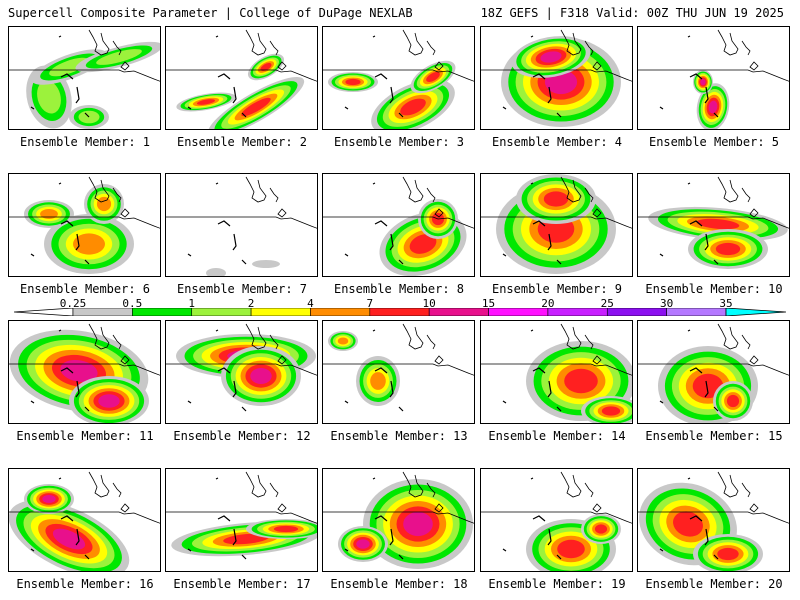 The image size is (800, 600). What do you see at coordinates (399, 289) in the screenshot?
I see `ensemble-member-label: Ensemble Member: 8` at bounding box center [399, 289].